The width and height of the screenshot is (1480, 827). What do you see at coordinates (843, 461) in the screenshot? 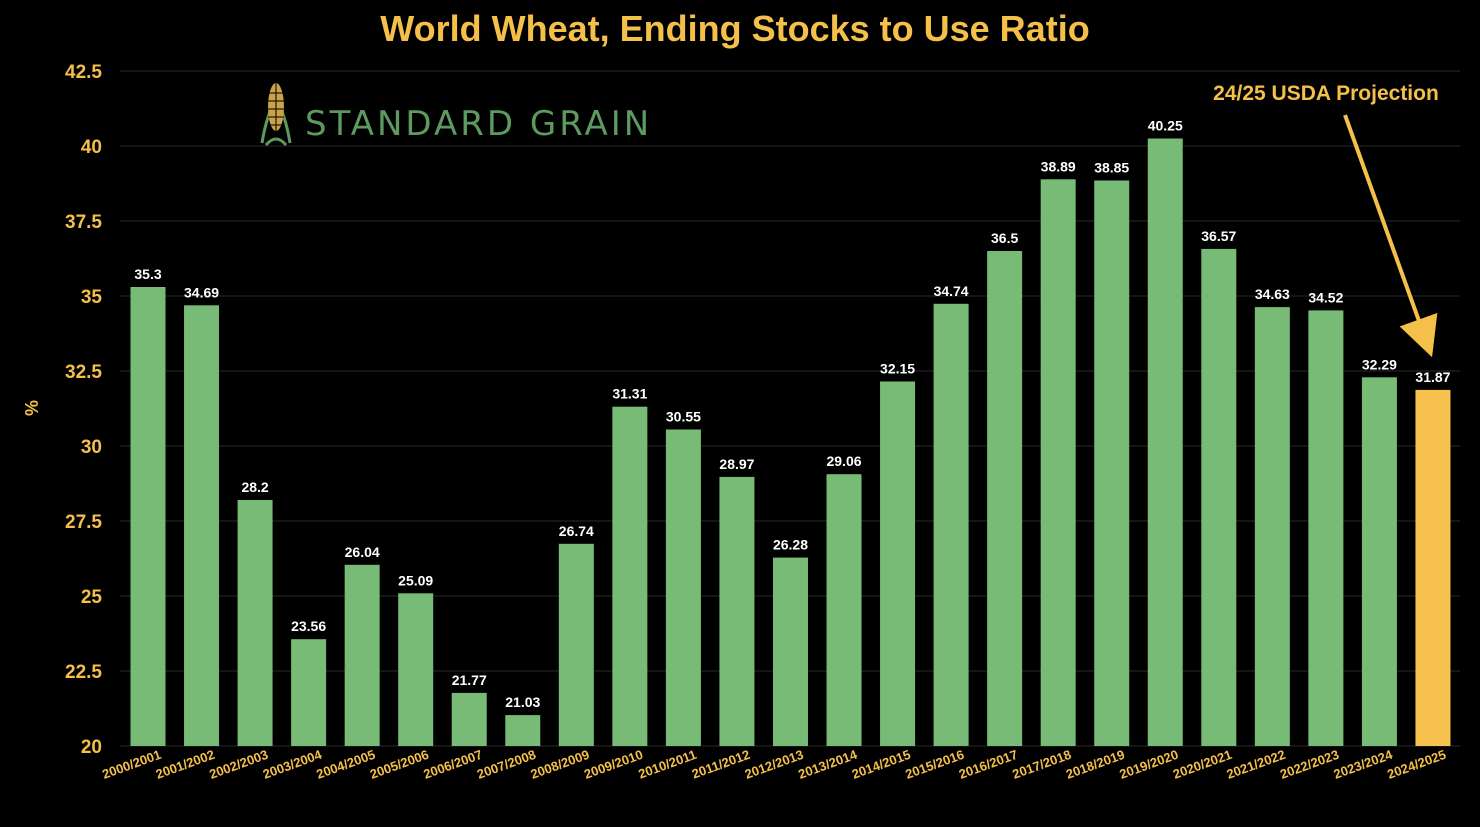
I see `data-label: 29.06` at bounding box center [843, 461].